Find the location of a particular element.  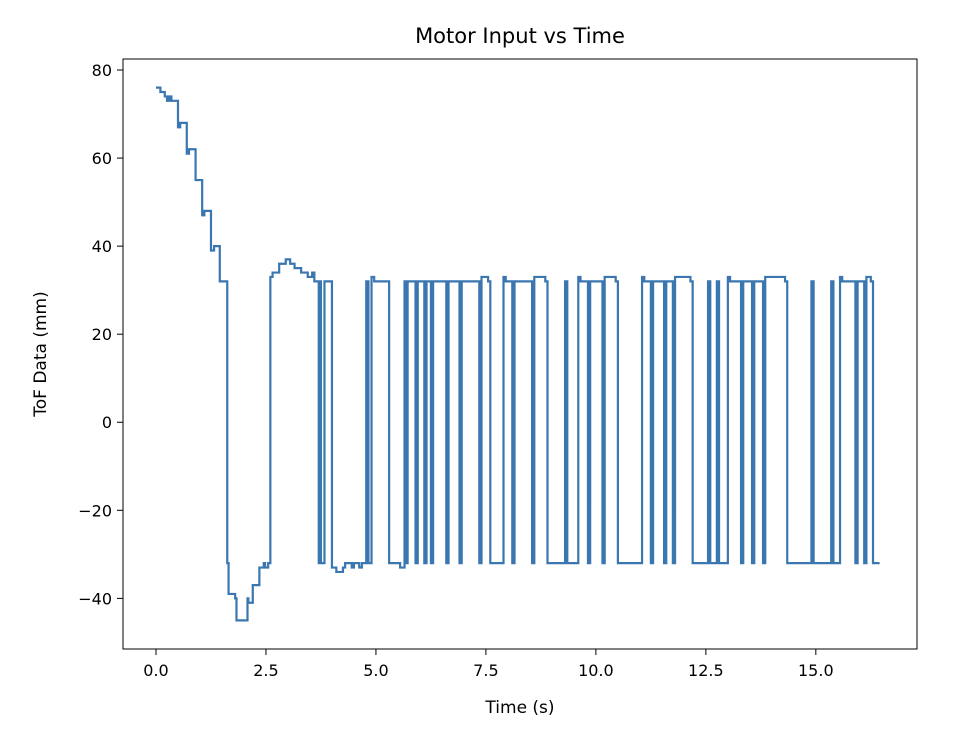

x-tick-label: 15.0 is located at coordinates (816, 670).